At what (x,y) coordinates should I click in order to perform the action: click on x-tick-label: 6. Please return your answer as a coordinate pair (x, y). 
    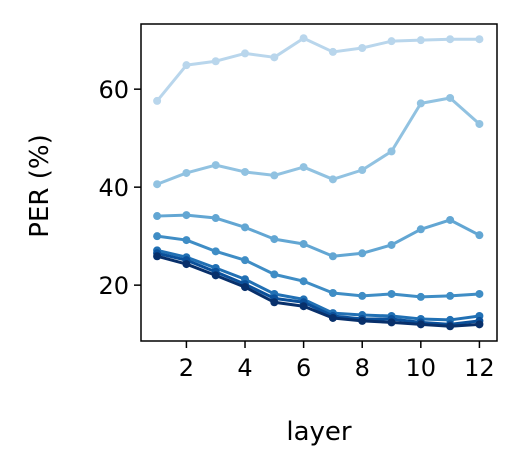
    Looking at the image, I should click on (303, 368).